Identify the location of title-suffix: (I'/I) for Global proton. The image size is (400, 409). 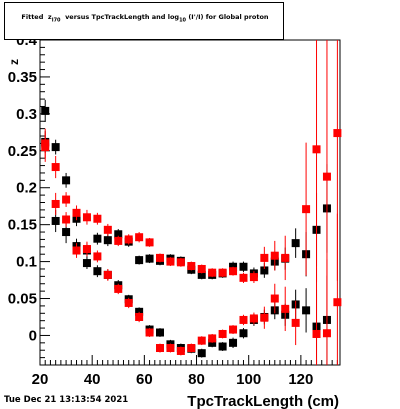
(228, 17).